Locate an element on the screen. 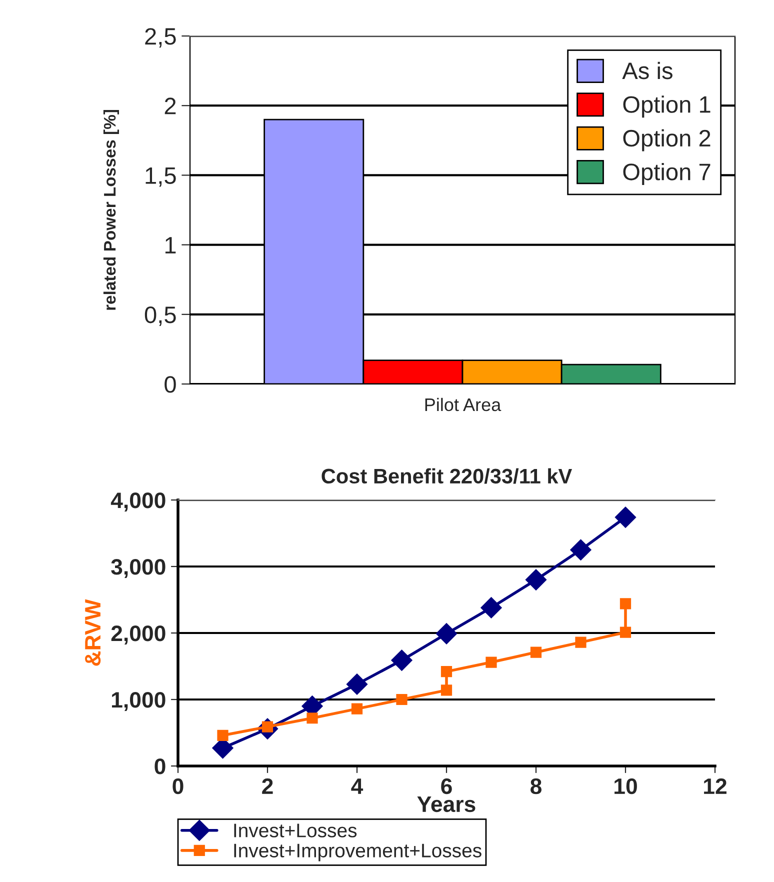 The height and width of the screenshot is (882, 774). y-tick-label: 1,5 is located at coordinates (161, 177).